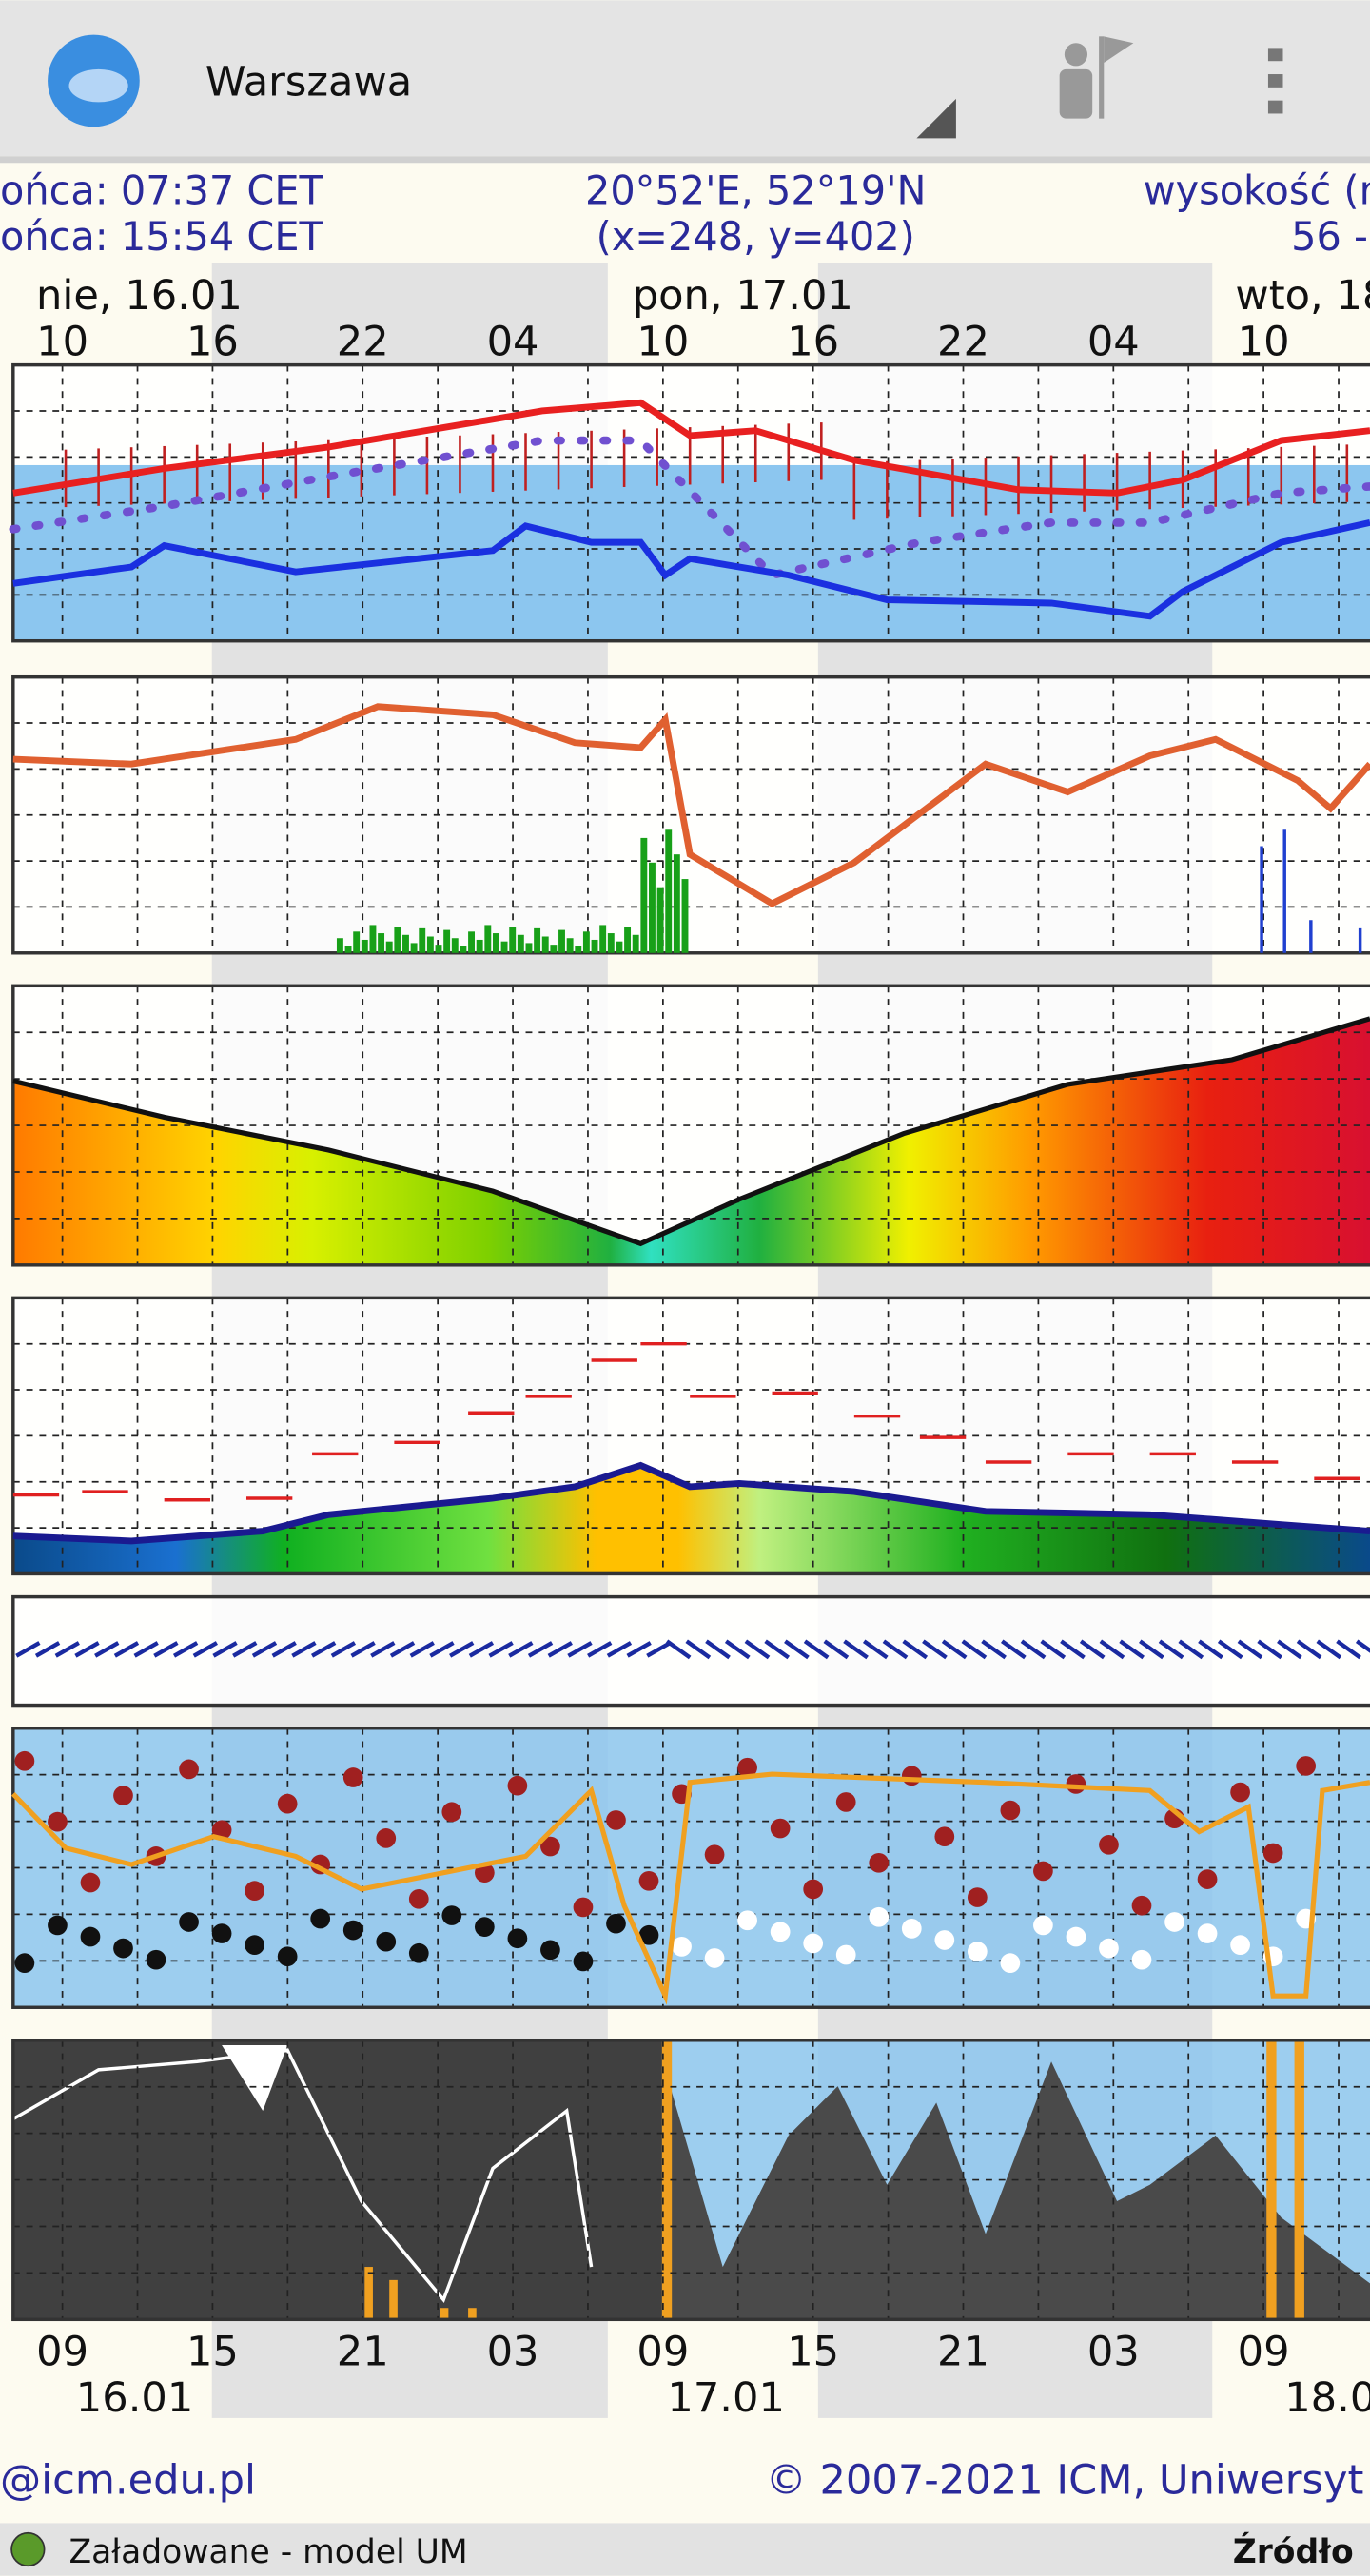 The height and width of the screenshot is (2576, 1370). I want to click on panel-bg, so click(691, 1651).